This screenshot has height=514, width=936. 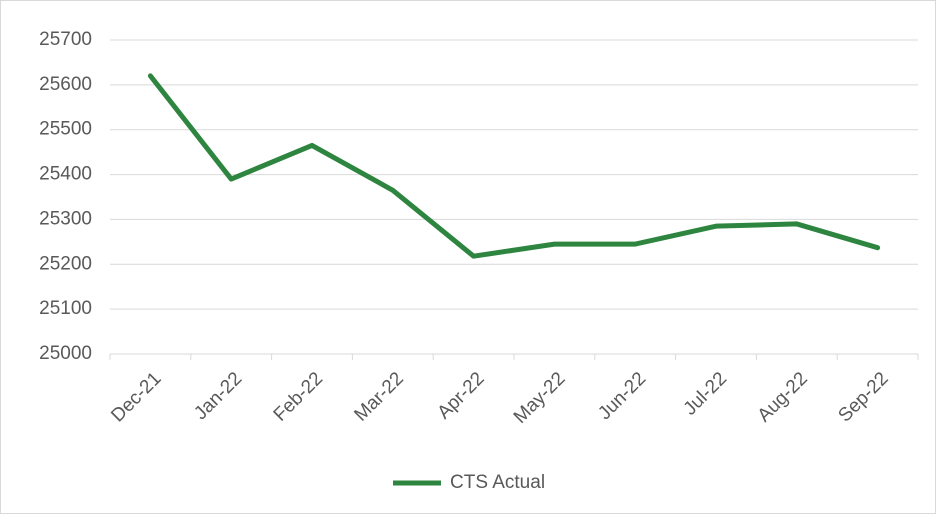 I want to click on y-tick-label: 25100, so click(x=65, y=308).